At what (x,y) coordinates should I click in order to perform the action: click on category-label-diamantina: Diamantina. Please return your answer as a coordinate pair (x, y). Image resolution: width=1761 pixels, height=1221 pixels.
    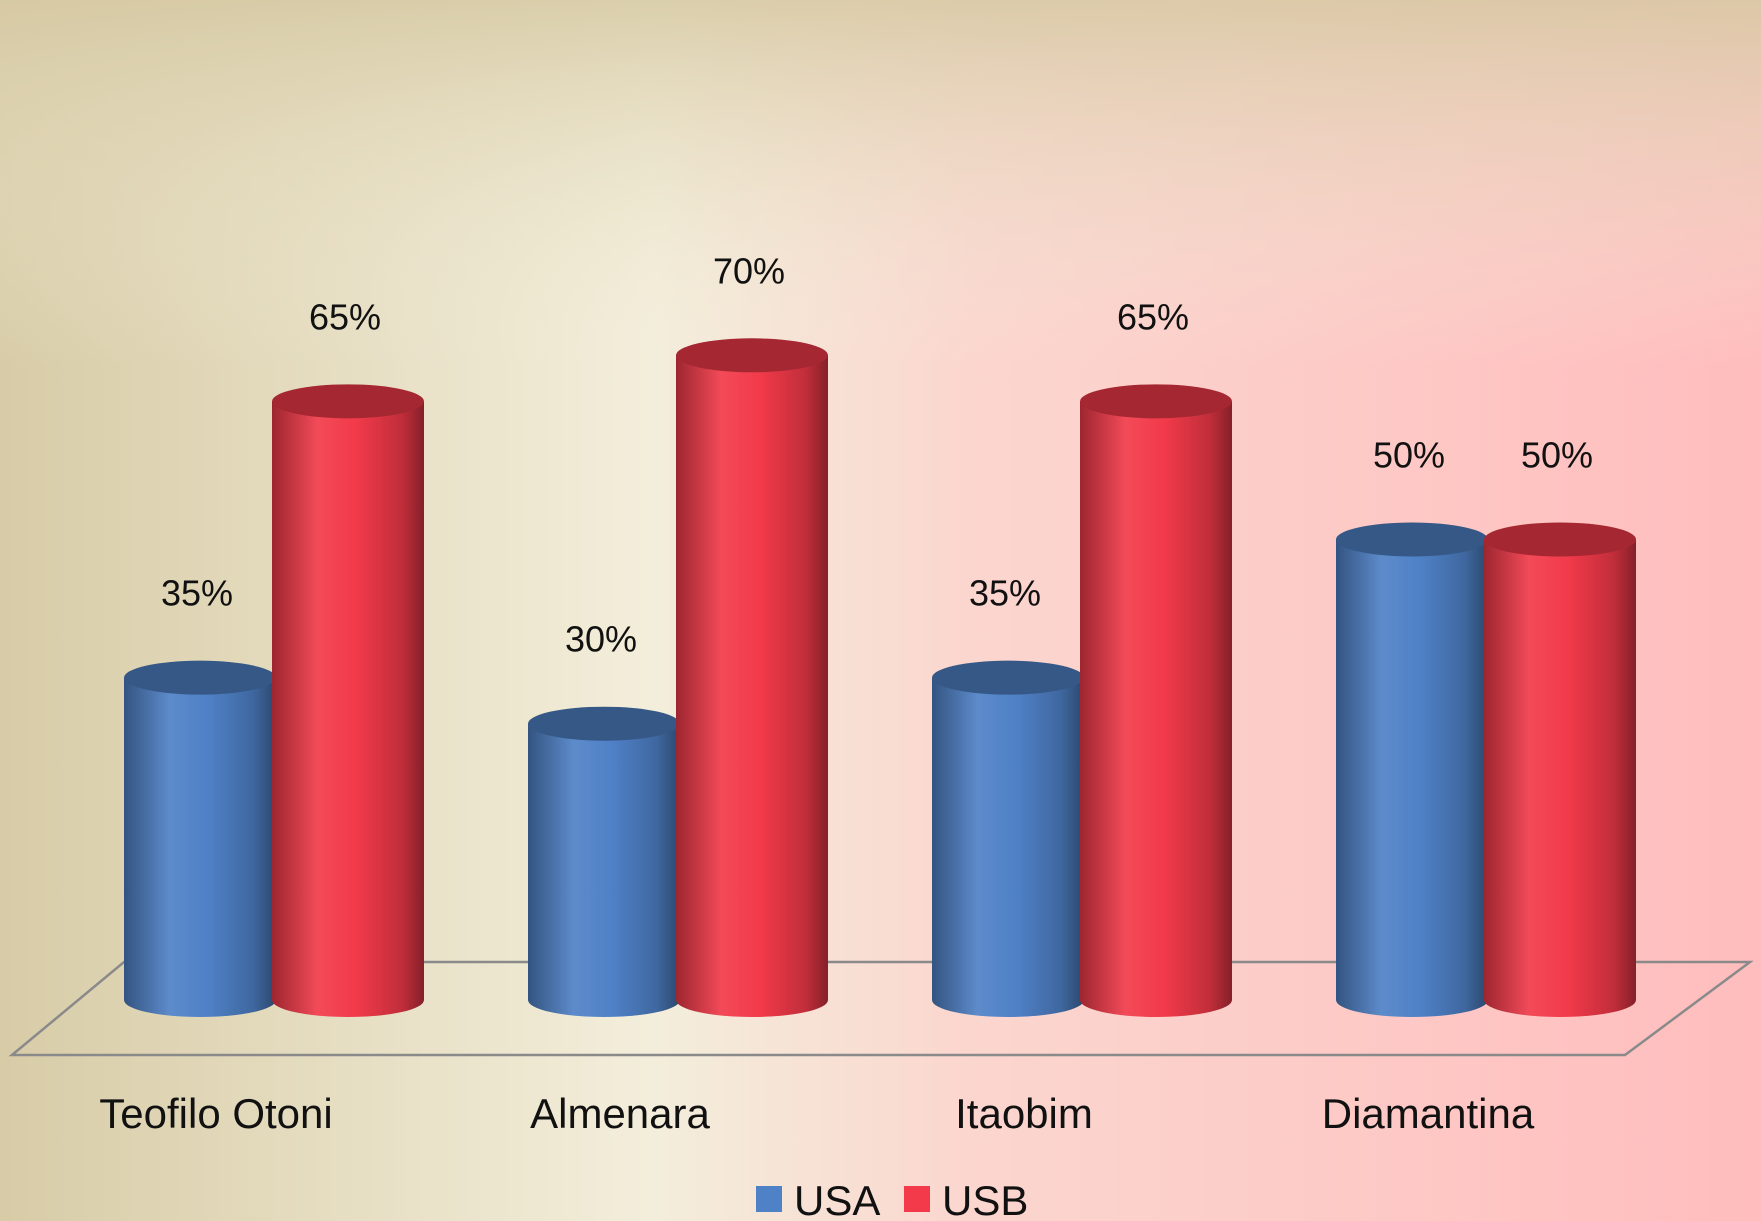
    Looking at the image, I should click on (1428, 1113).